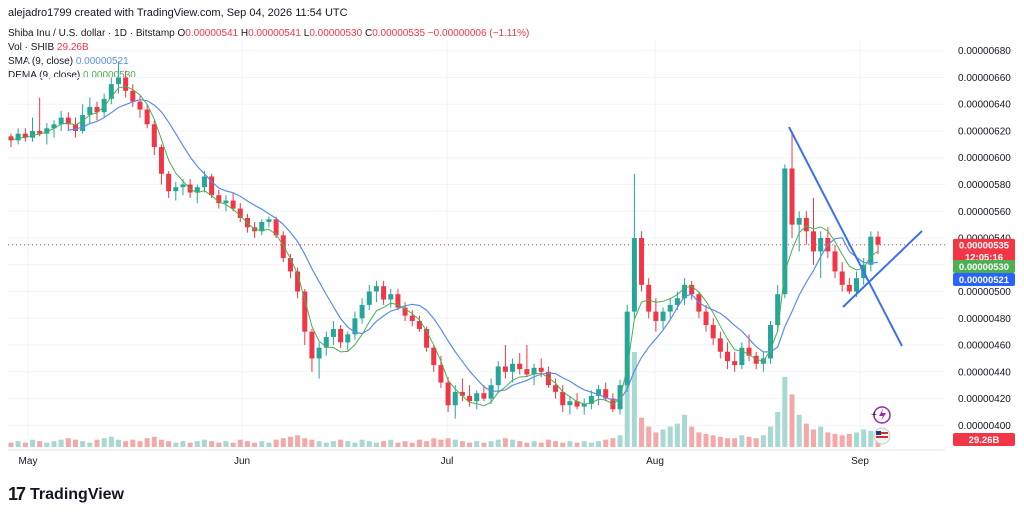  I want to click on low-value: 0.00000530, so click(336, 33).